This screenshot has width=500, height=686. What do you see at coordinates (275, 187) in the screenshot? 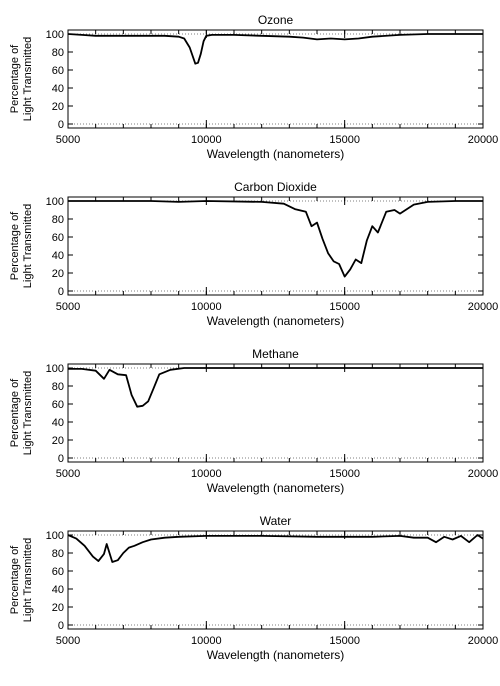
I see `chart-title: Carbon Dioxide` at bounding box center [275, 187].